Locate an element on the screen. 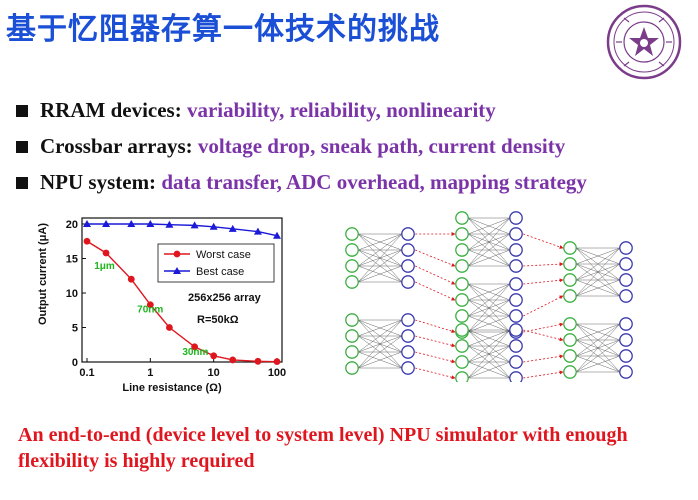  legend-box is located at coordinates (216, 263).